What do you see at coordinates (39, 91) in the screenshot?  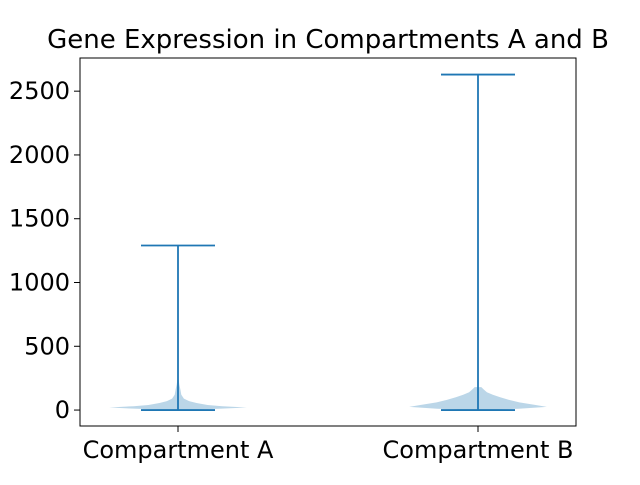 I see `y-tick-label: 2500` at bounding box center [39, 91].